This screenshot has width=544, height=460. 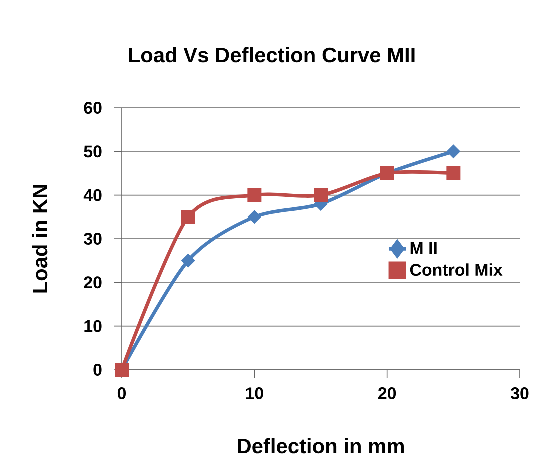 I want to click on y-tick-label: 50, so click(x=93, y=152).